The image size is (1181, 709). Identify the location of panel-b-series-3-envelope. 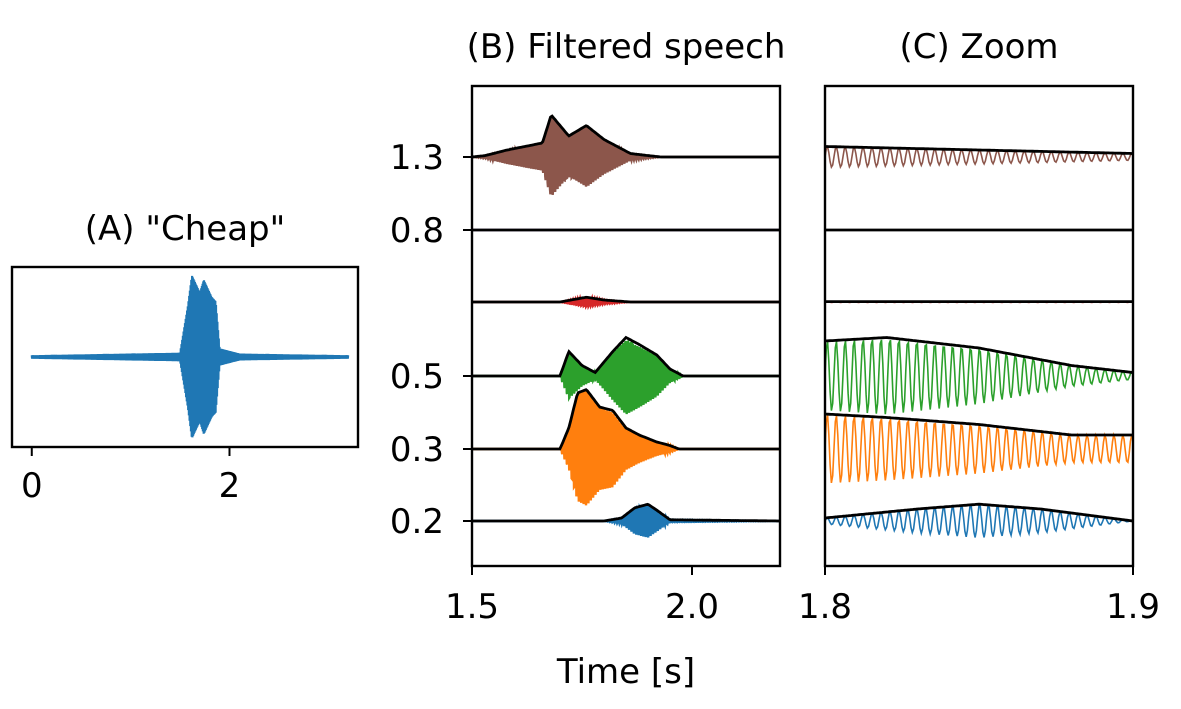
(626, 299).